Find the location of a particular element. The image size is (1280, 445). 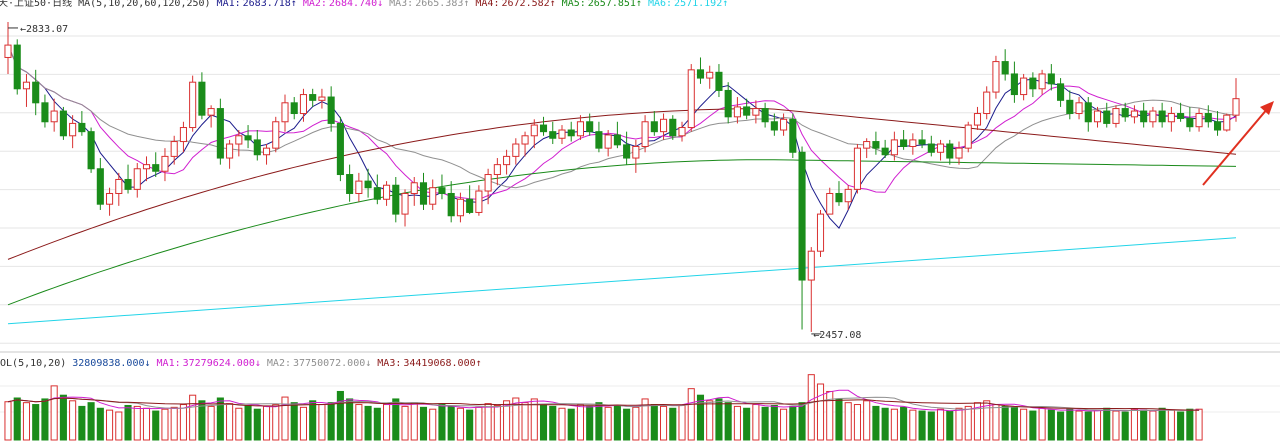

volume-ma-value: 34419068.000↑ is located at coordinates (442, 363).